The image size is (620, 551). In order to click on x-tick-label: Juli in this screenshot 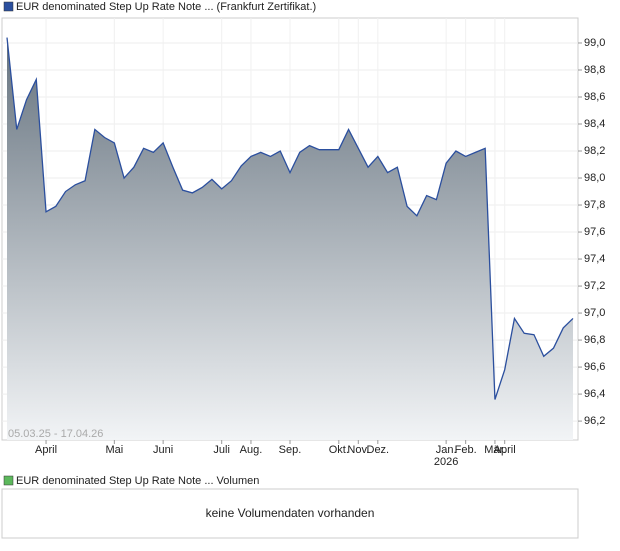, I will do `click(221, 450)`.